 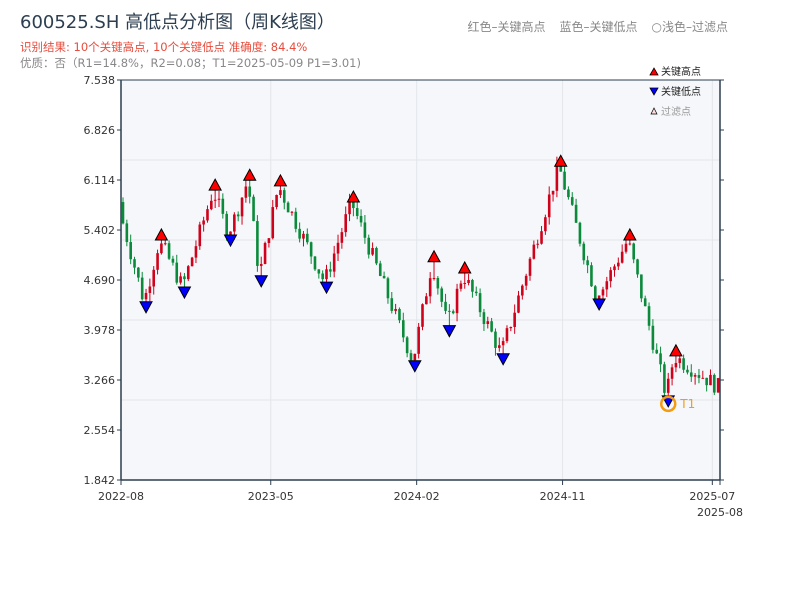 What do you see at coordinates (100, 330) in the screenshot?
I see `y-tick-label: 3.978` at bounding box center [100, 330].